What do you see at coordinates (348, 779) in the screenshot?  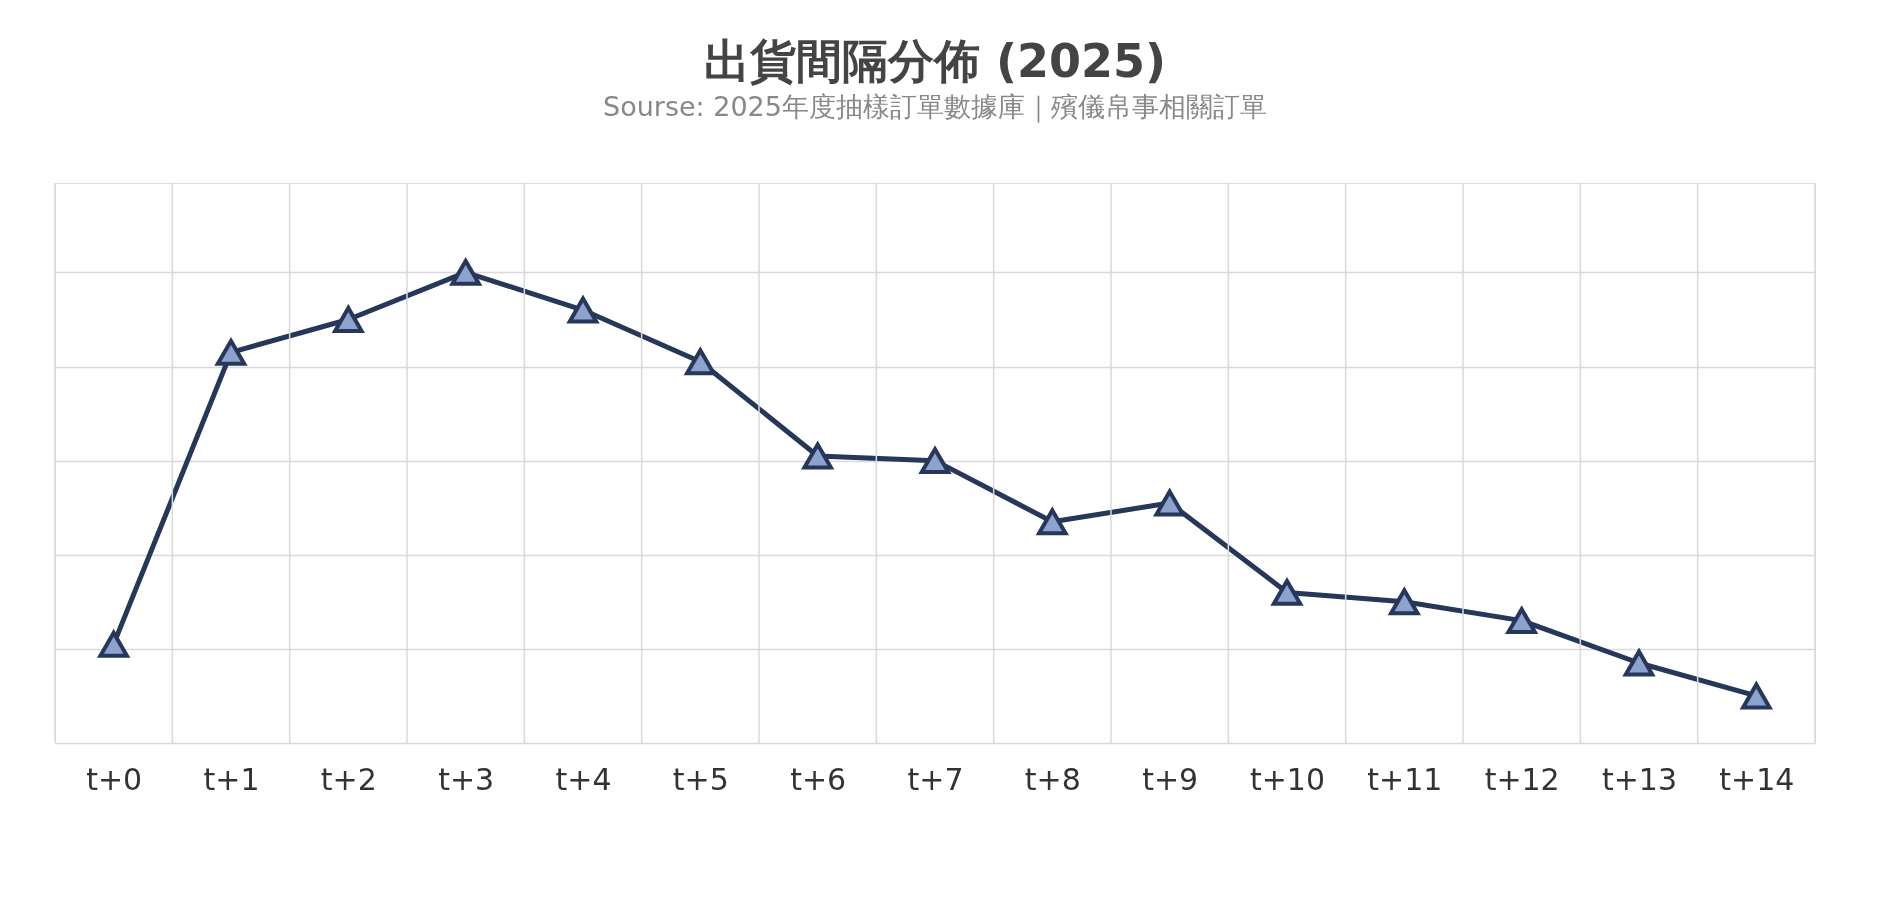 I see `x-tick-label: t+2` at bounding box center [348, 779].